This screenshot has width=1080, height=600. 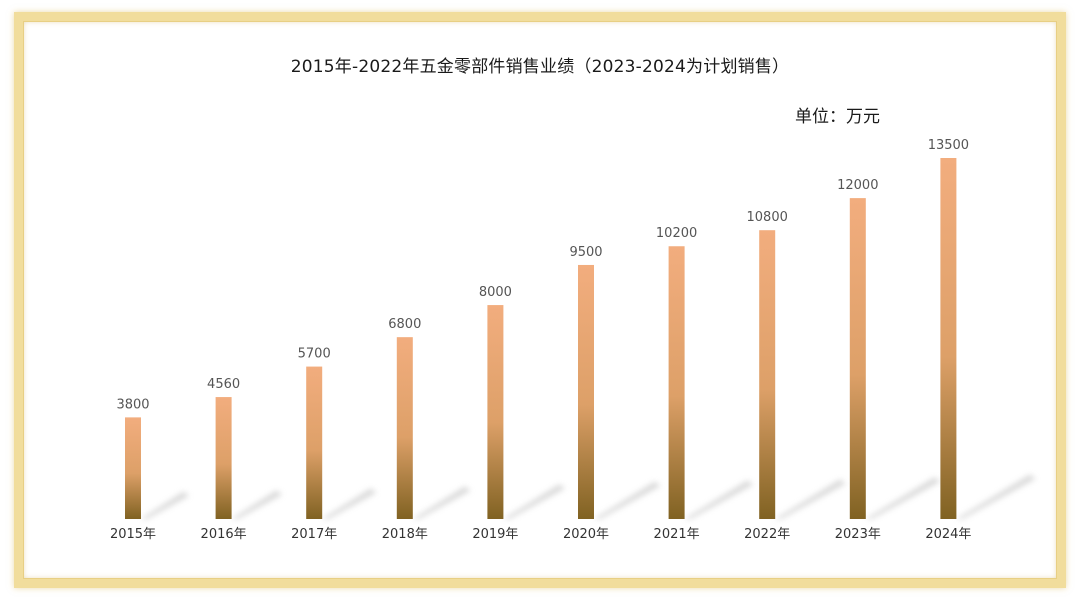 What do you see at coordinates (586, 534) in the screenshot?
I see `category-label: 2020年` at bounding box center [586, 534].